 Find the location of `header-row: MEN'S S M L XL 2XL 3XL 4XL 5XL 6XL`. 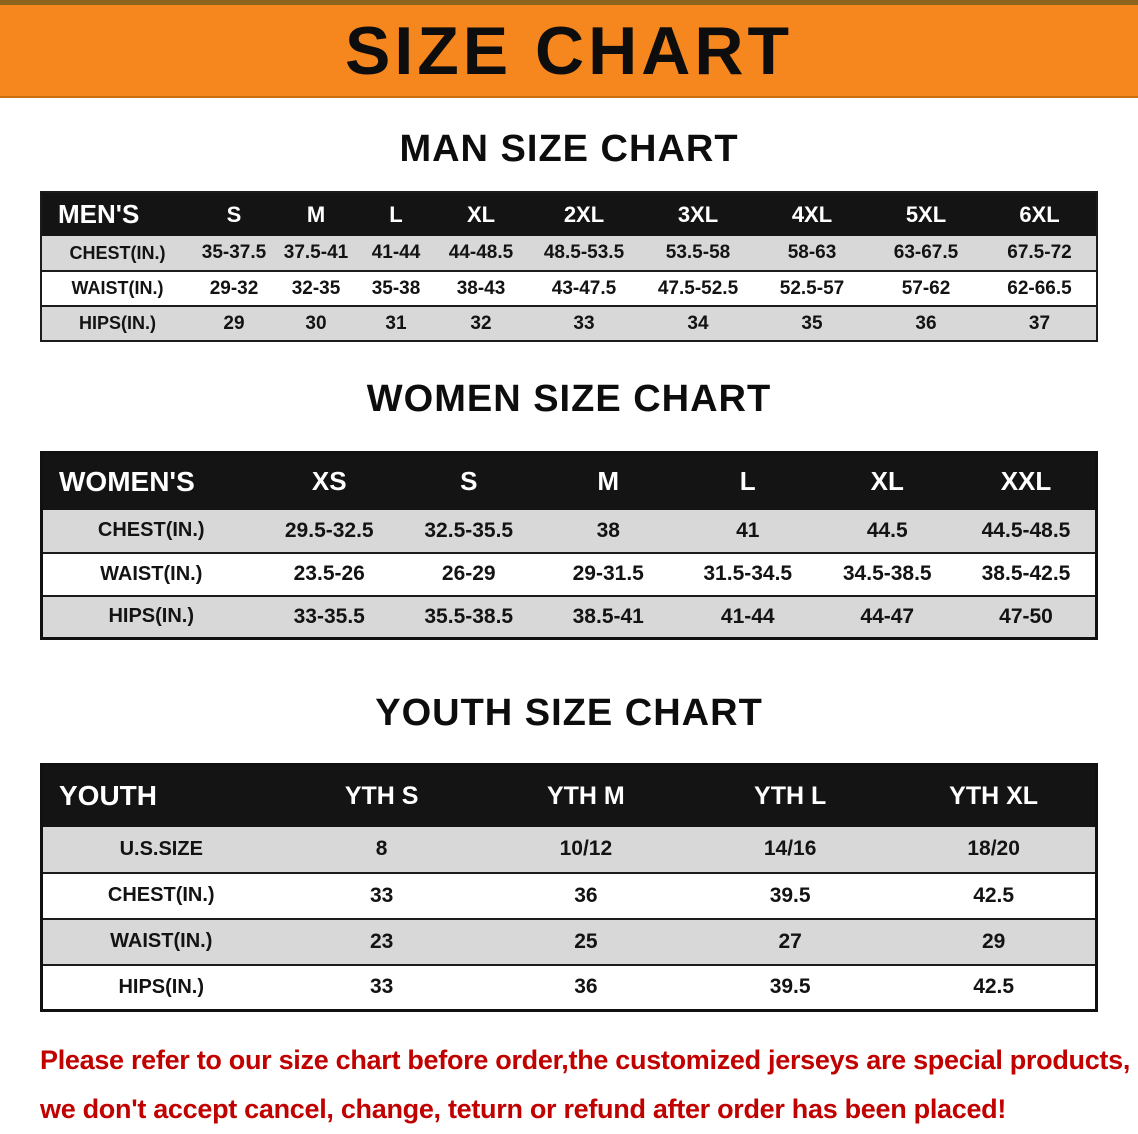

header-row: MEN'S S M L XL 2XL 3XL 4XL 5XL 6XL is located at coordinates (569, 214).